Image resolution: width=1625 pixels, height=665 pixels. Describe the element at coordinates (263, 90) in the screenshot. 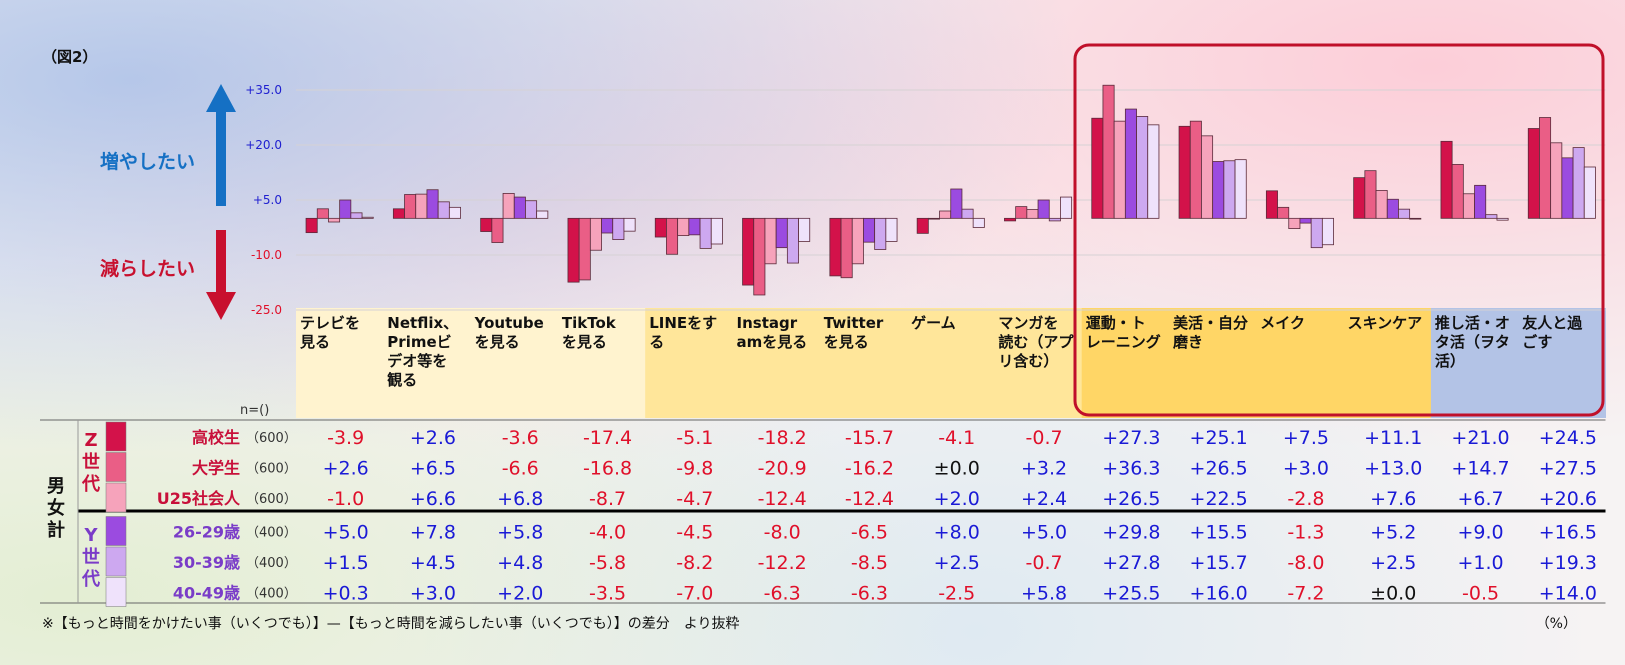

I see `y-tick-label: +35.0` at that location.